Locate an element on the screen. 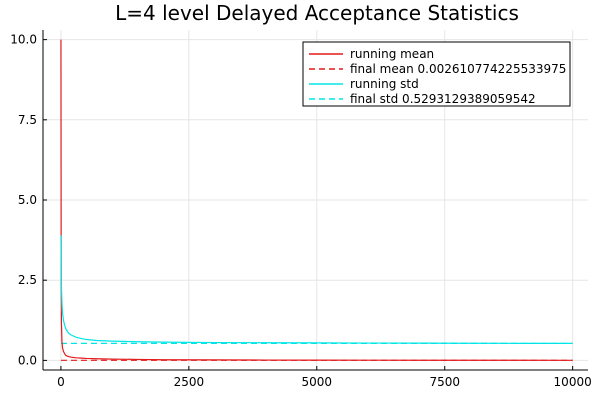 The width and height of the screenshot is (600, 400). legend-label-running-std: running std is located at coordinates (384, 84).